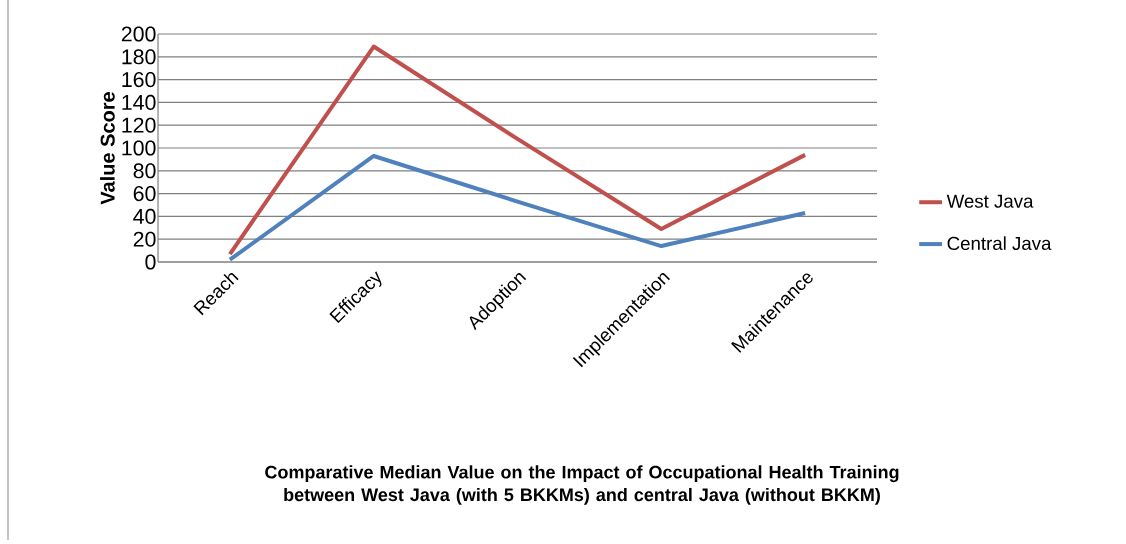  Describe the element at coordinates (990, 201) in the screenshot. I see `legend-label: West Java` at that location.